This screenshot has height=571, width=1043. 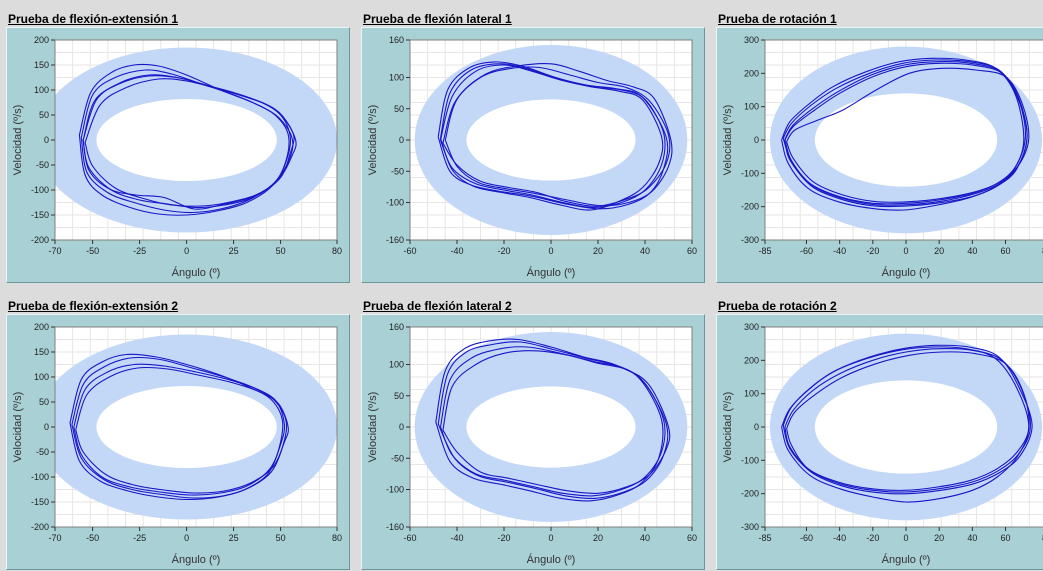 What do you see at coordinates (751, 327) in the screenshot?
I see `y-tick-label: 300` at bounding box center [751, 327].